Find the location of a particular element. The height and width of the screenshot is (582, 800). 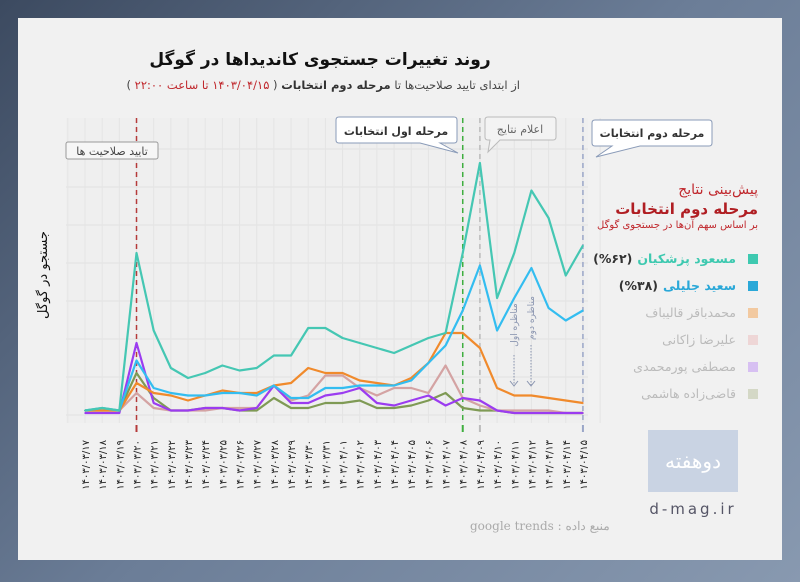

results-callout: اعلام نتایج is located at coordinates (520, 135).